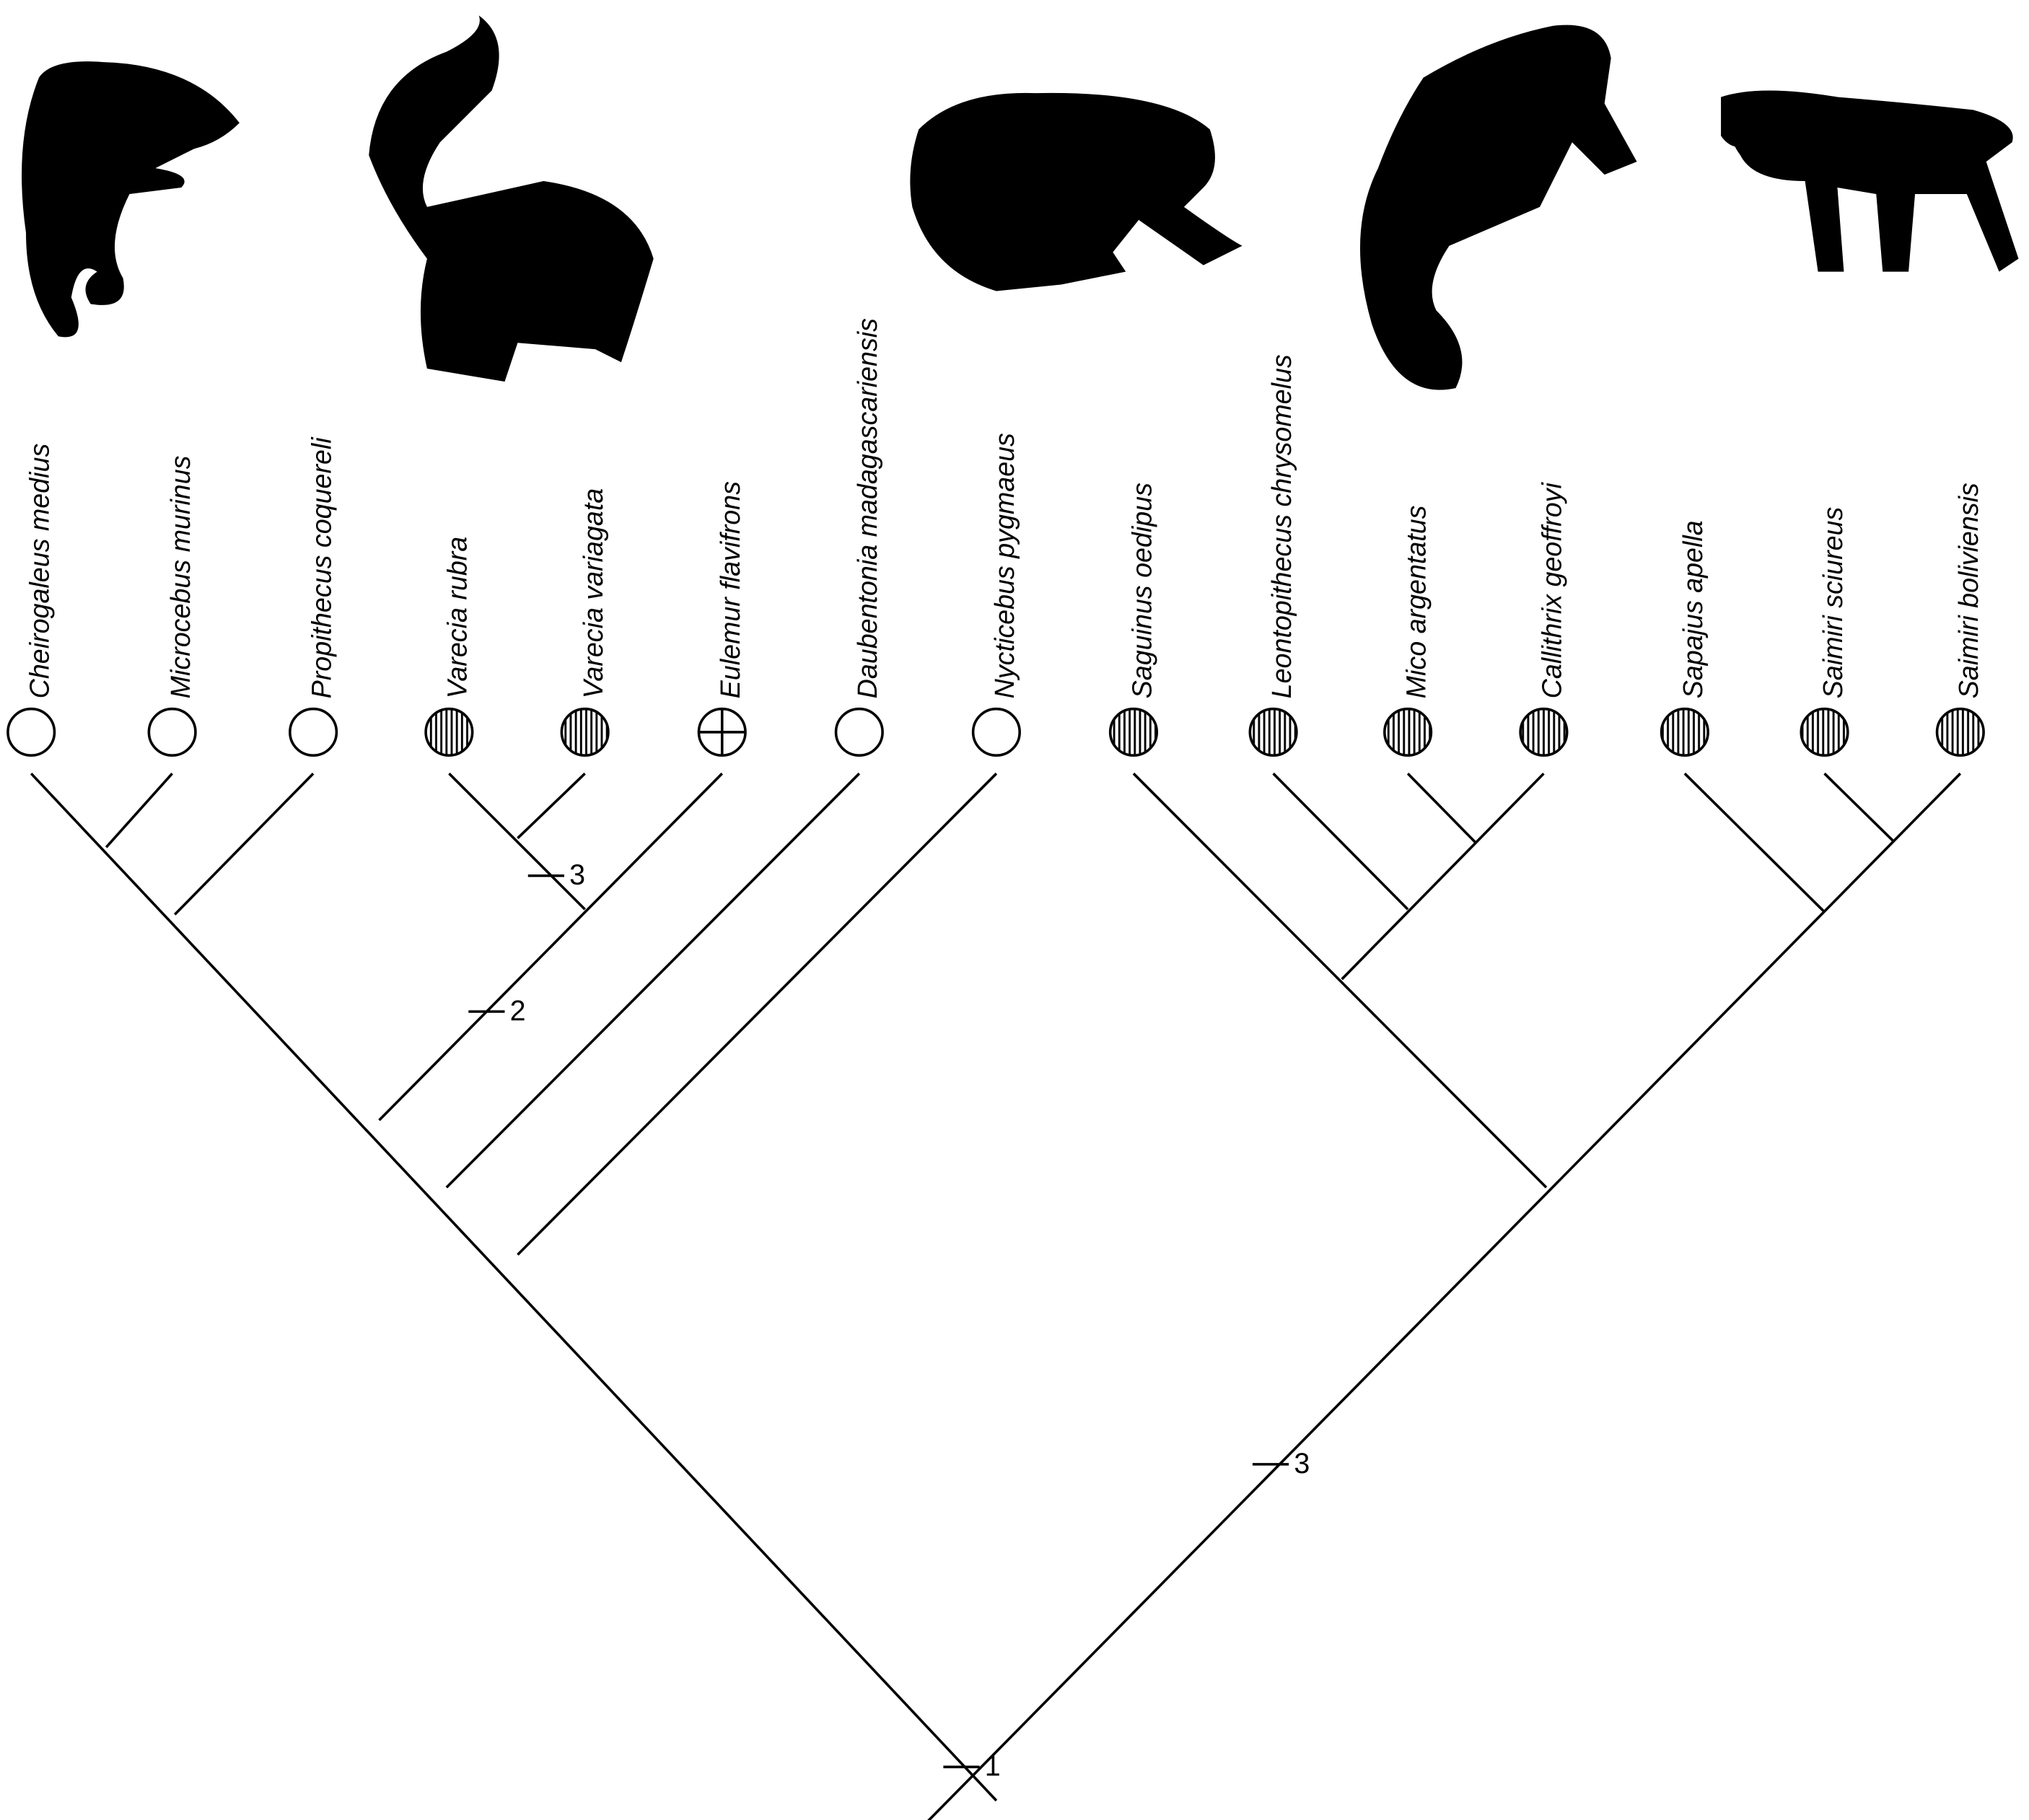 The image size is (2029, 1820). I want to click on taxon-label: Varecia variagata, so click(593, 593).